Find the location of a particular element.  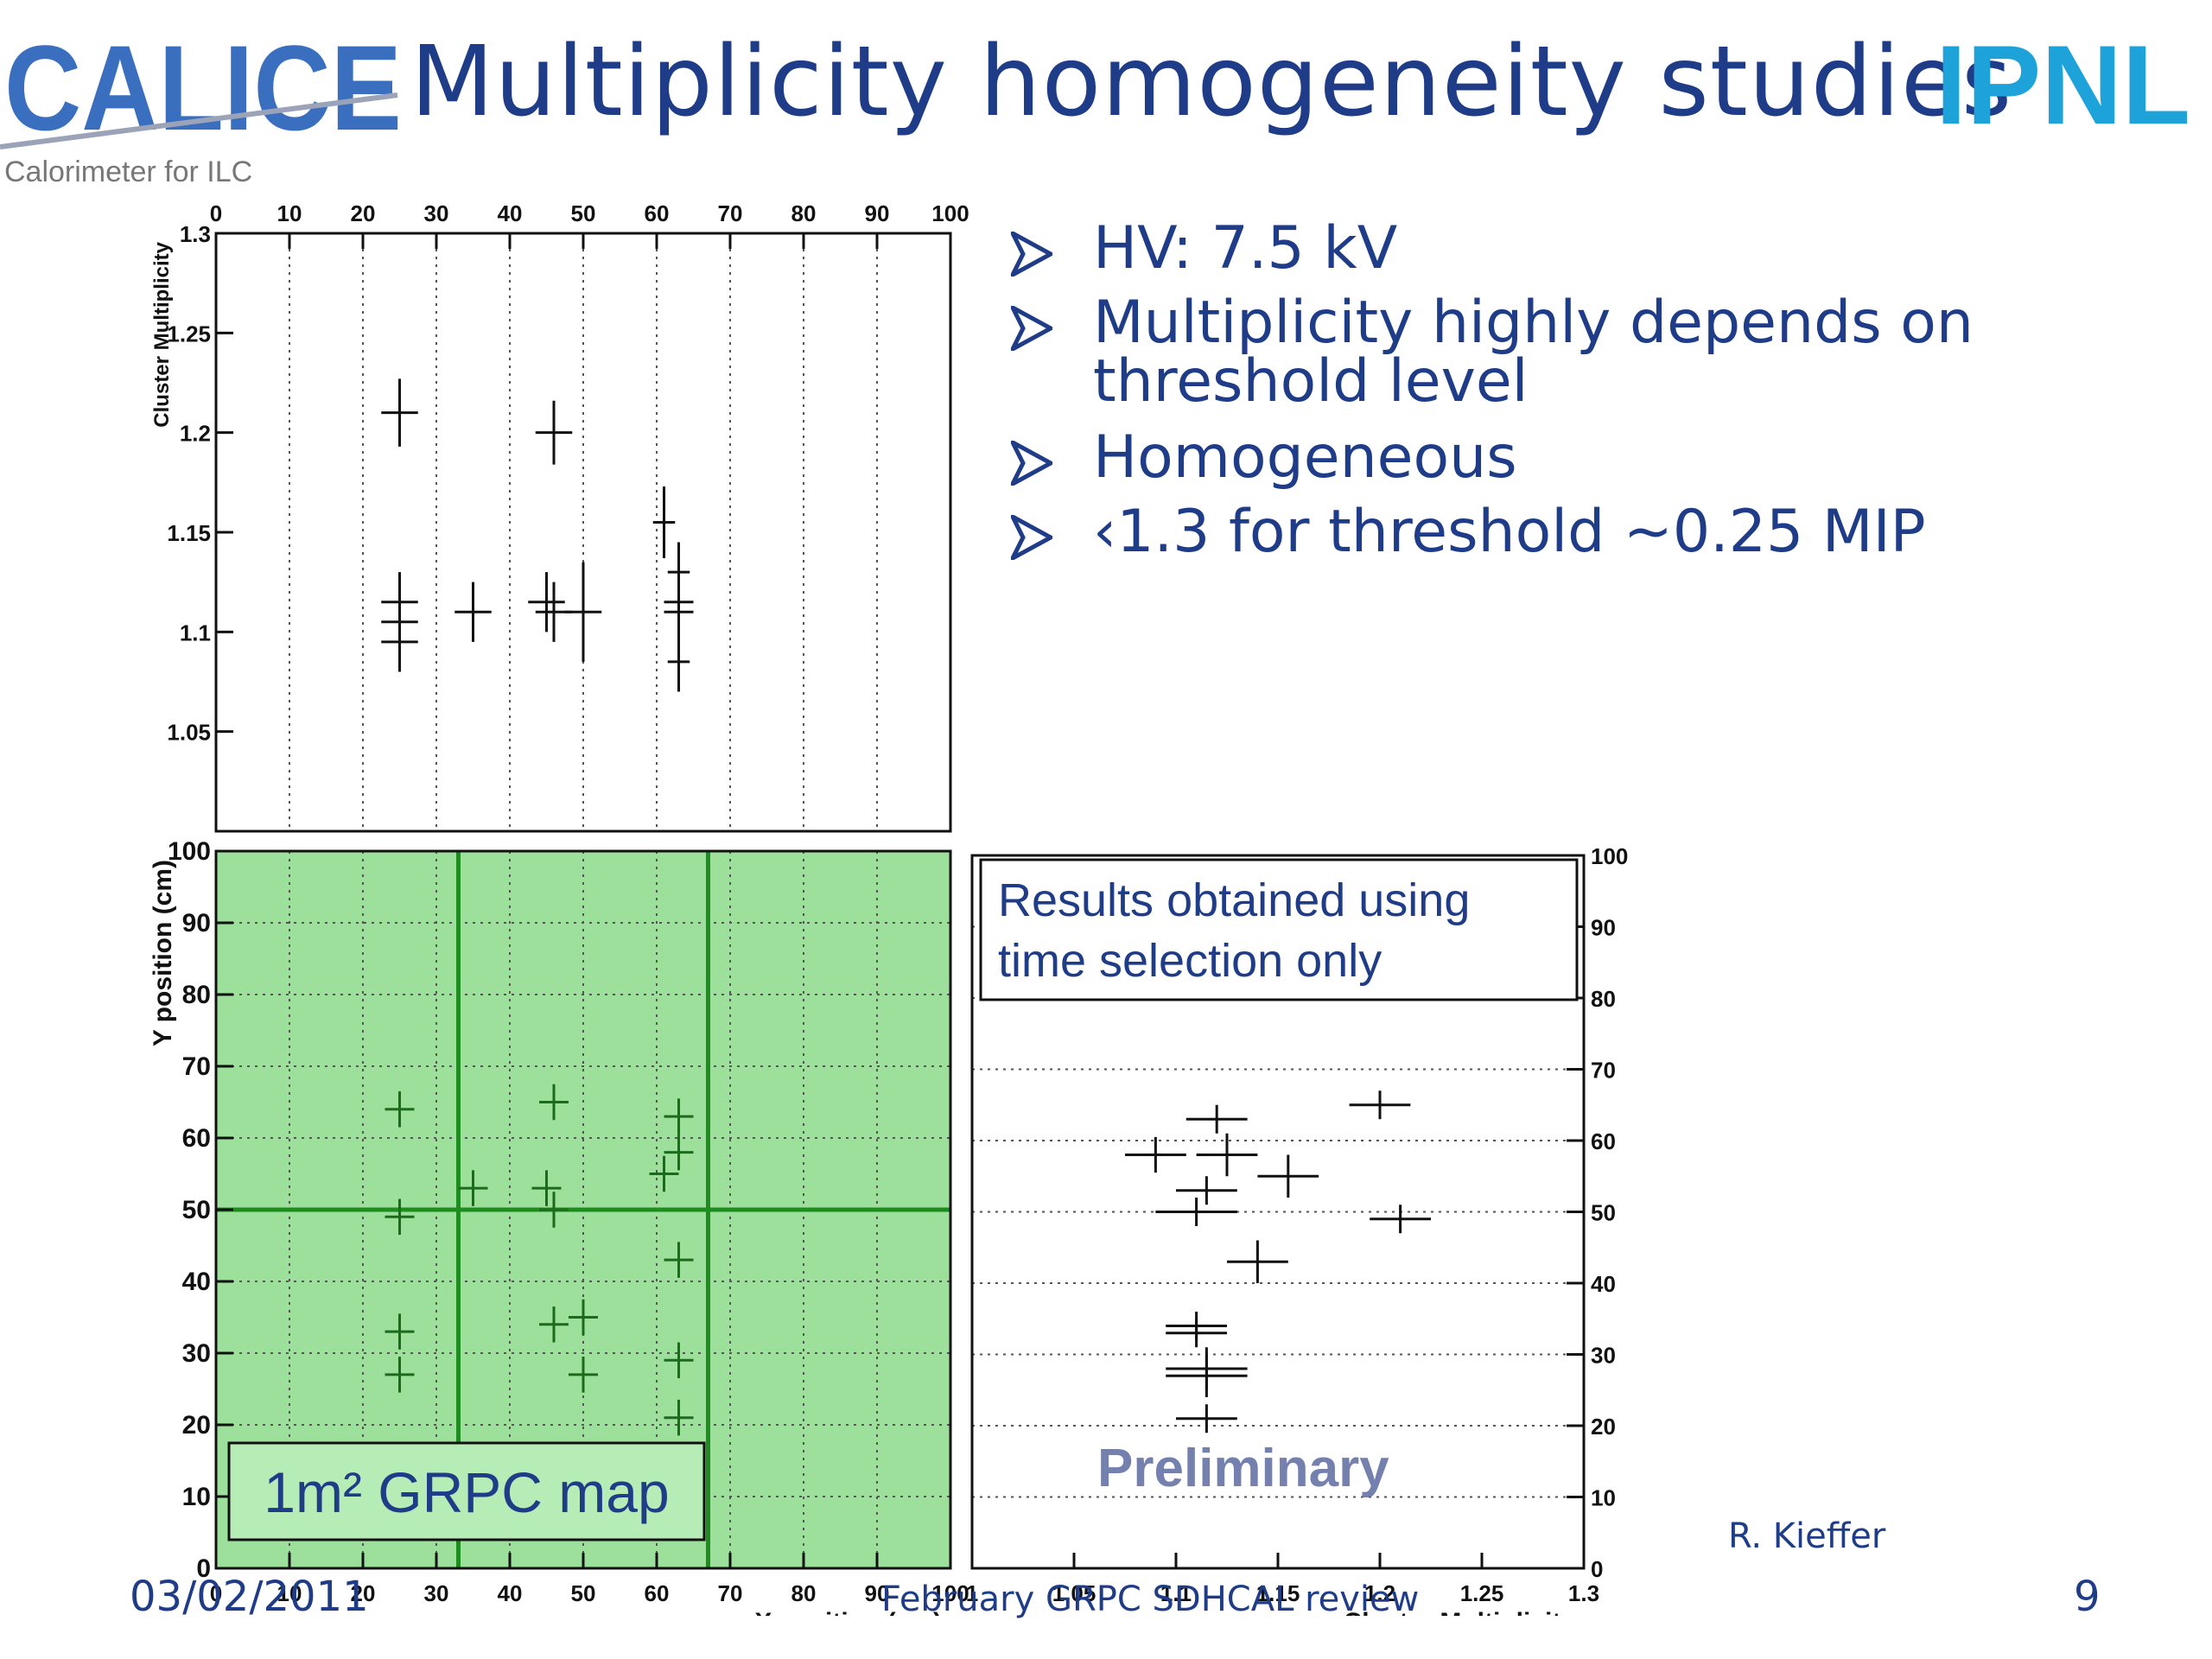

ipnl-logo: IPNL is located at coordinates (2063, 80).